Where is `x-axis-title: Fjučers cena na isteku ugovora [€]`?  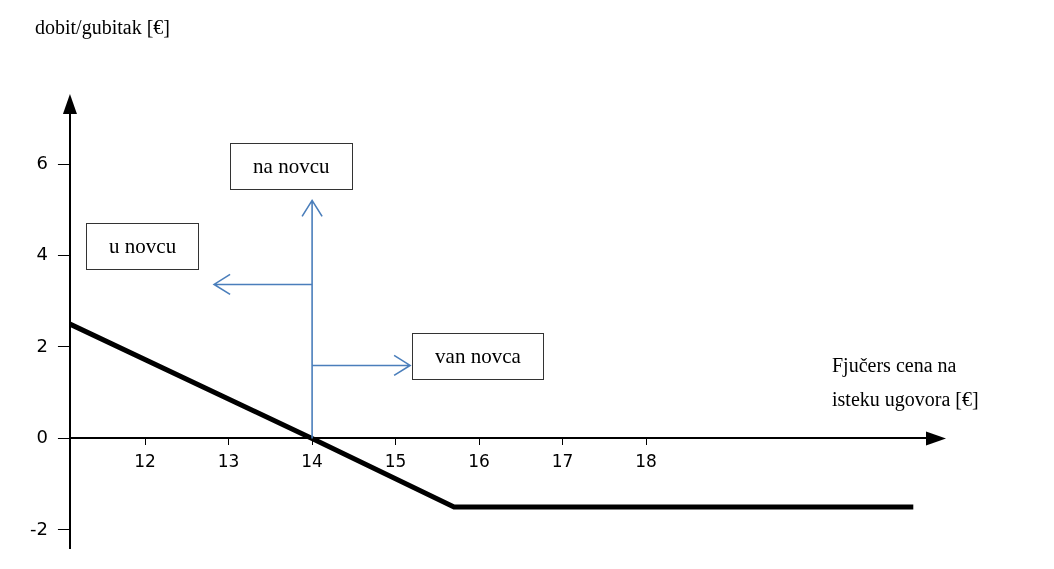
x-axis-title: Fjučers cena na isteku ugovora [€] is located at coordinates (906, 383).